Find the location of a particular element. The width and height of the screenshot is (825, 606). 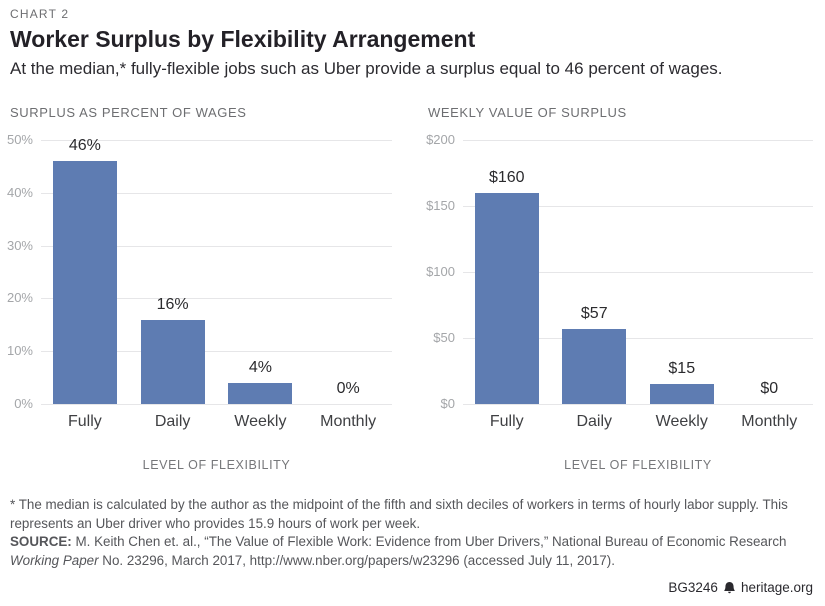

report-id: BG3246 is located at coordinates (693, 587).